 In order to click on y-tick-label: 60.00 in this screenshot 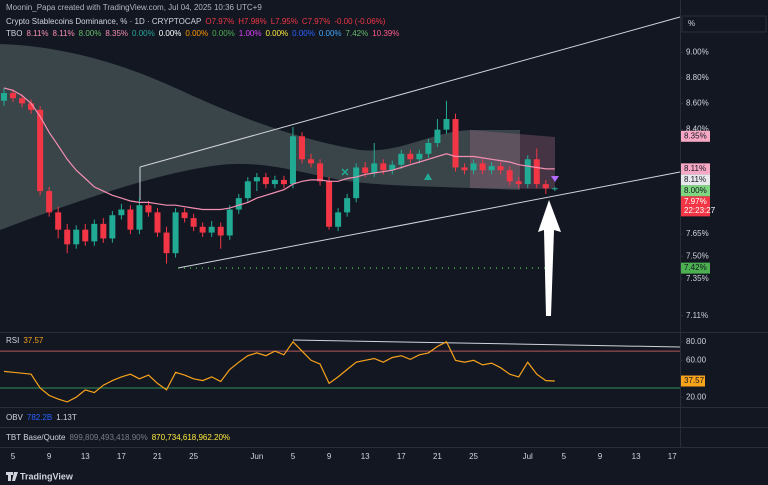, I will do `click(696, 359)`.